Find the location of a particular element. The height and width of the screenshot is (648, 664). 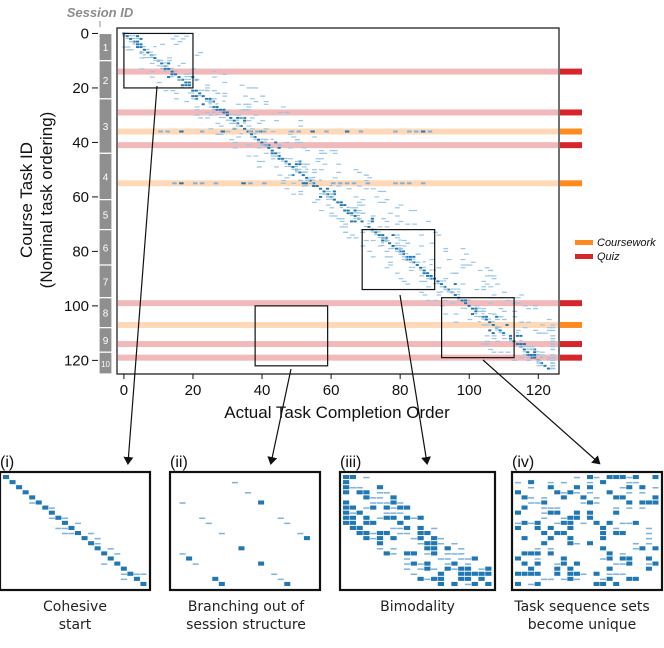

task-marker is located at coordinates (571, 344).